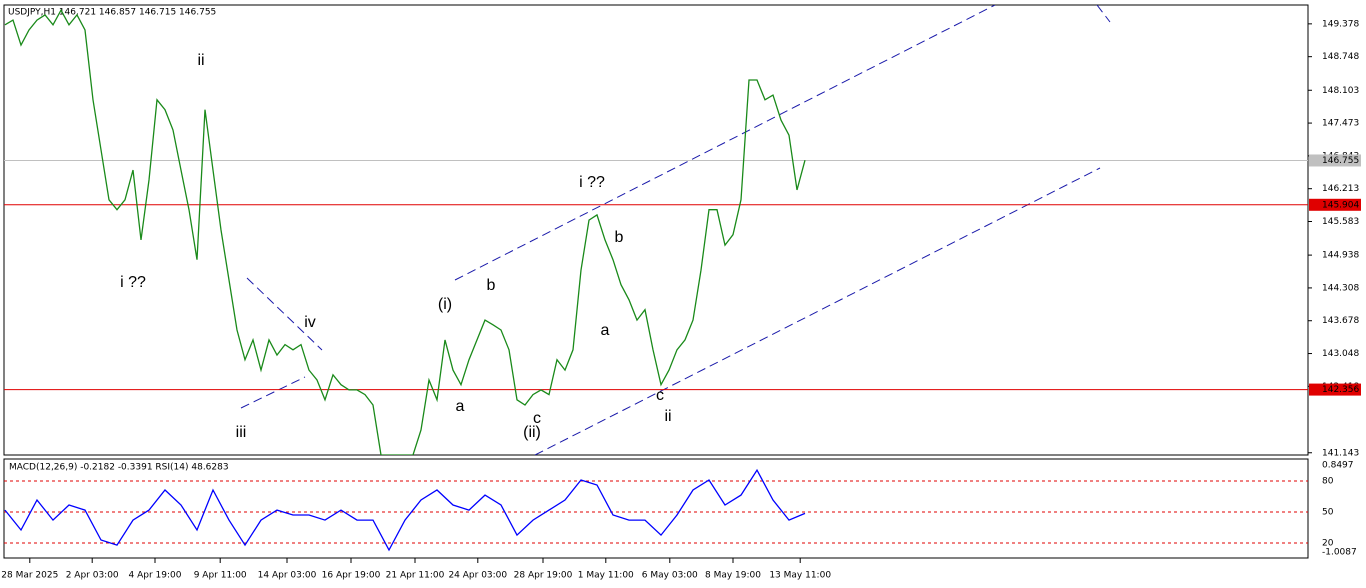  Describe the element at coordinates (1328, 513) in the screenshot. I see `y-tick-label: 50` at that location.